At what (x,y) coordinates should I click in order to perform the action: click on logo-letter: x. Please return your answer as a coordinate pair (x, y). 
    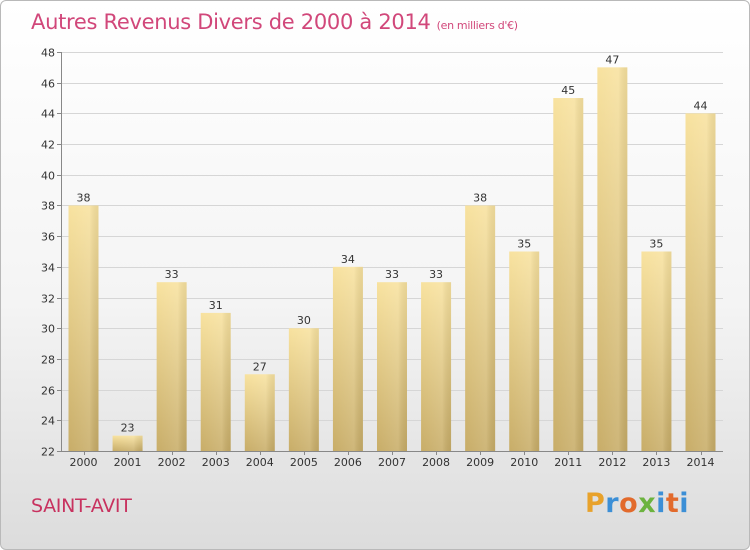
    Looking at the image, I should click on (647, 503).